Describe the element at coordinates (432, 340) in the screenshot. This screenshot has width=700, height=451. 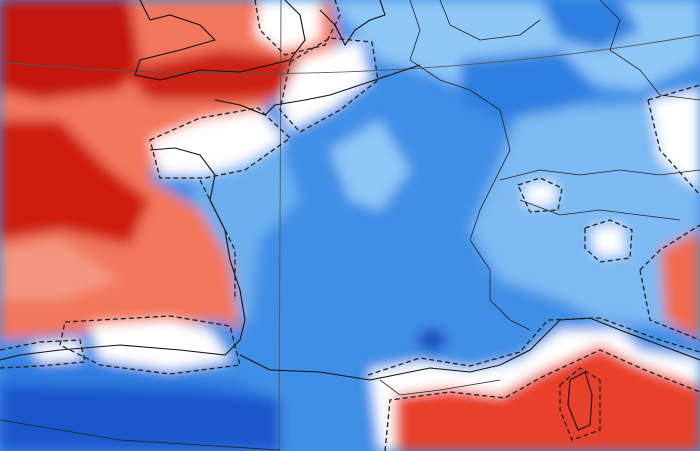
I see `cold-core` at that location.